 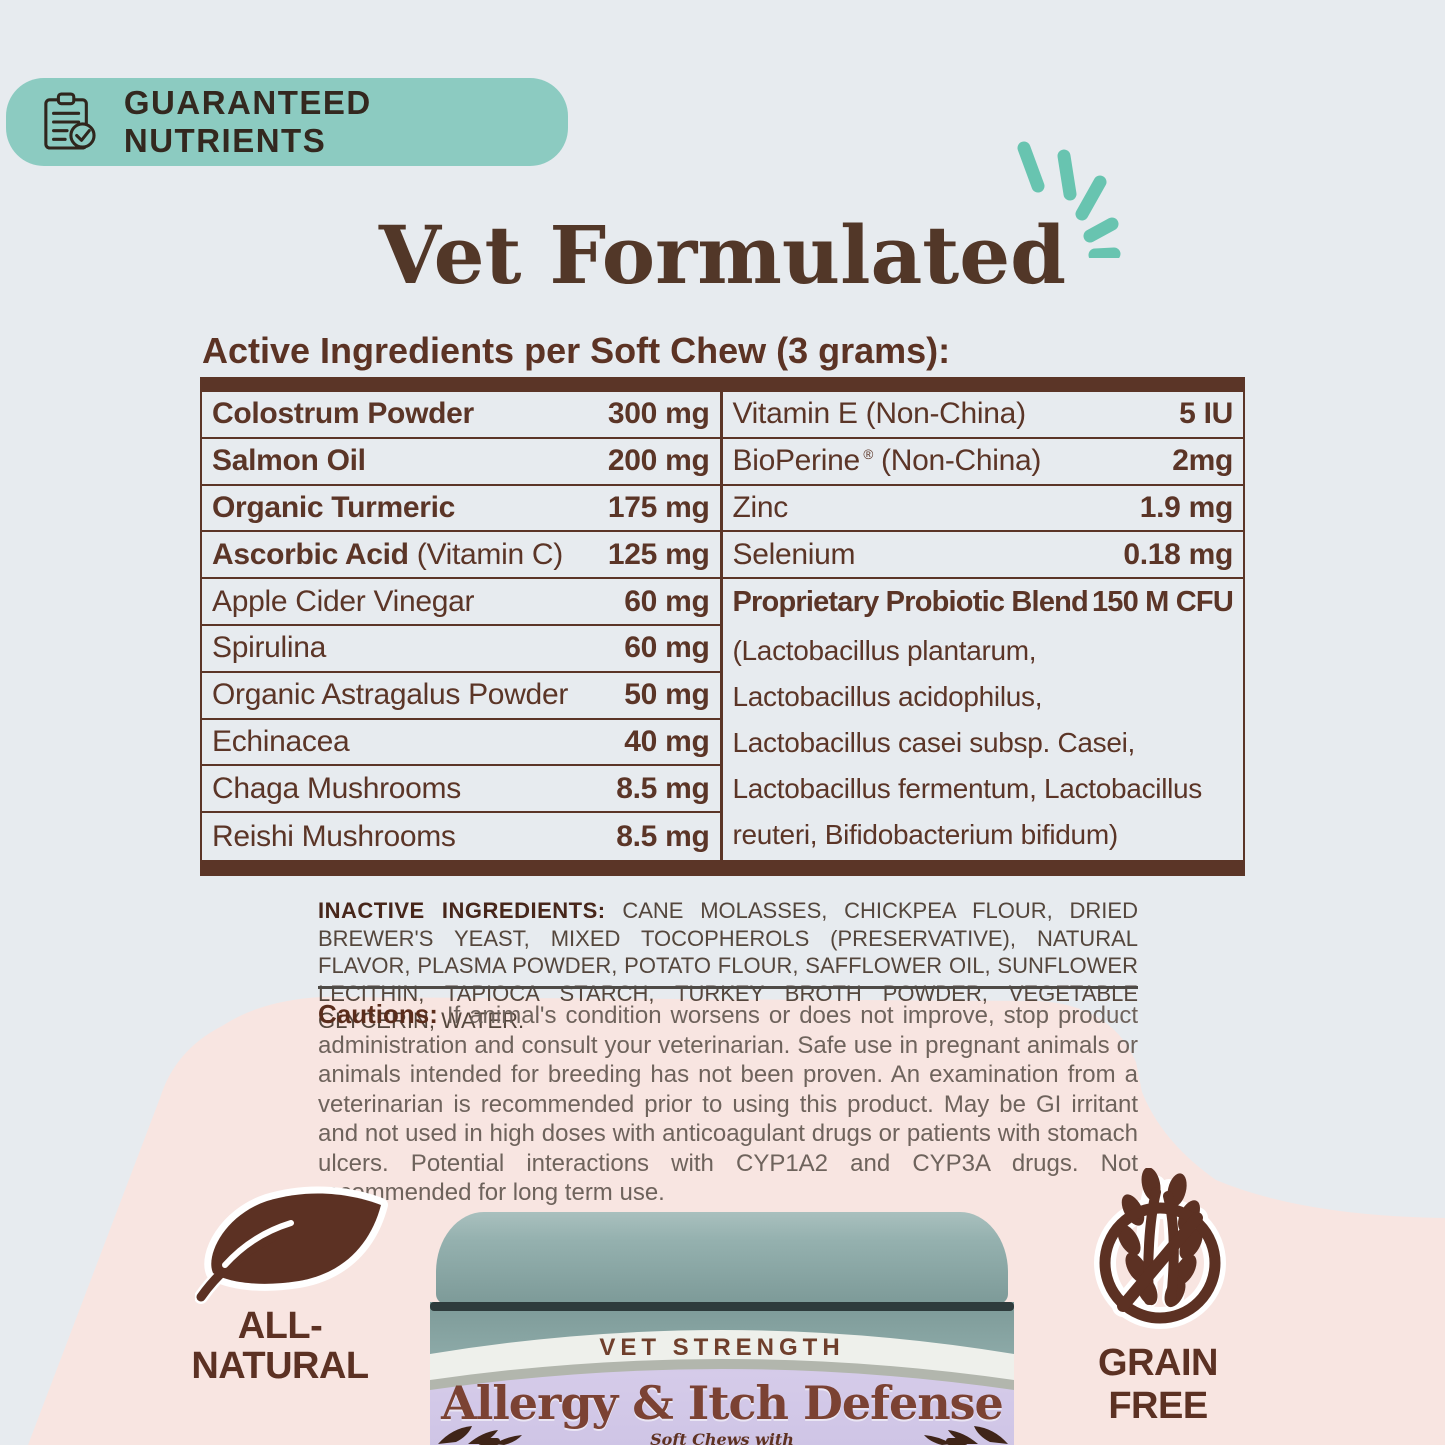 I want to click on all-natural-line1: ALL-, so click(x=280, y=1326).